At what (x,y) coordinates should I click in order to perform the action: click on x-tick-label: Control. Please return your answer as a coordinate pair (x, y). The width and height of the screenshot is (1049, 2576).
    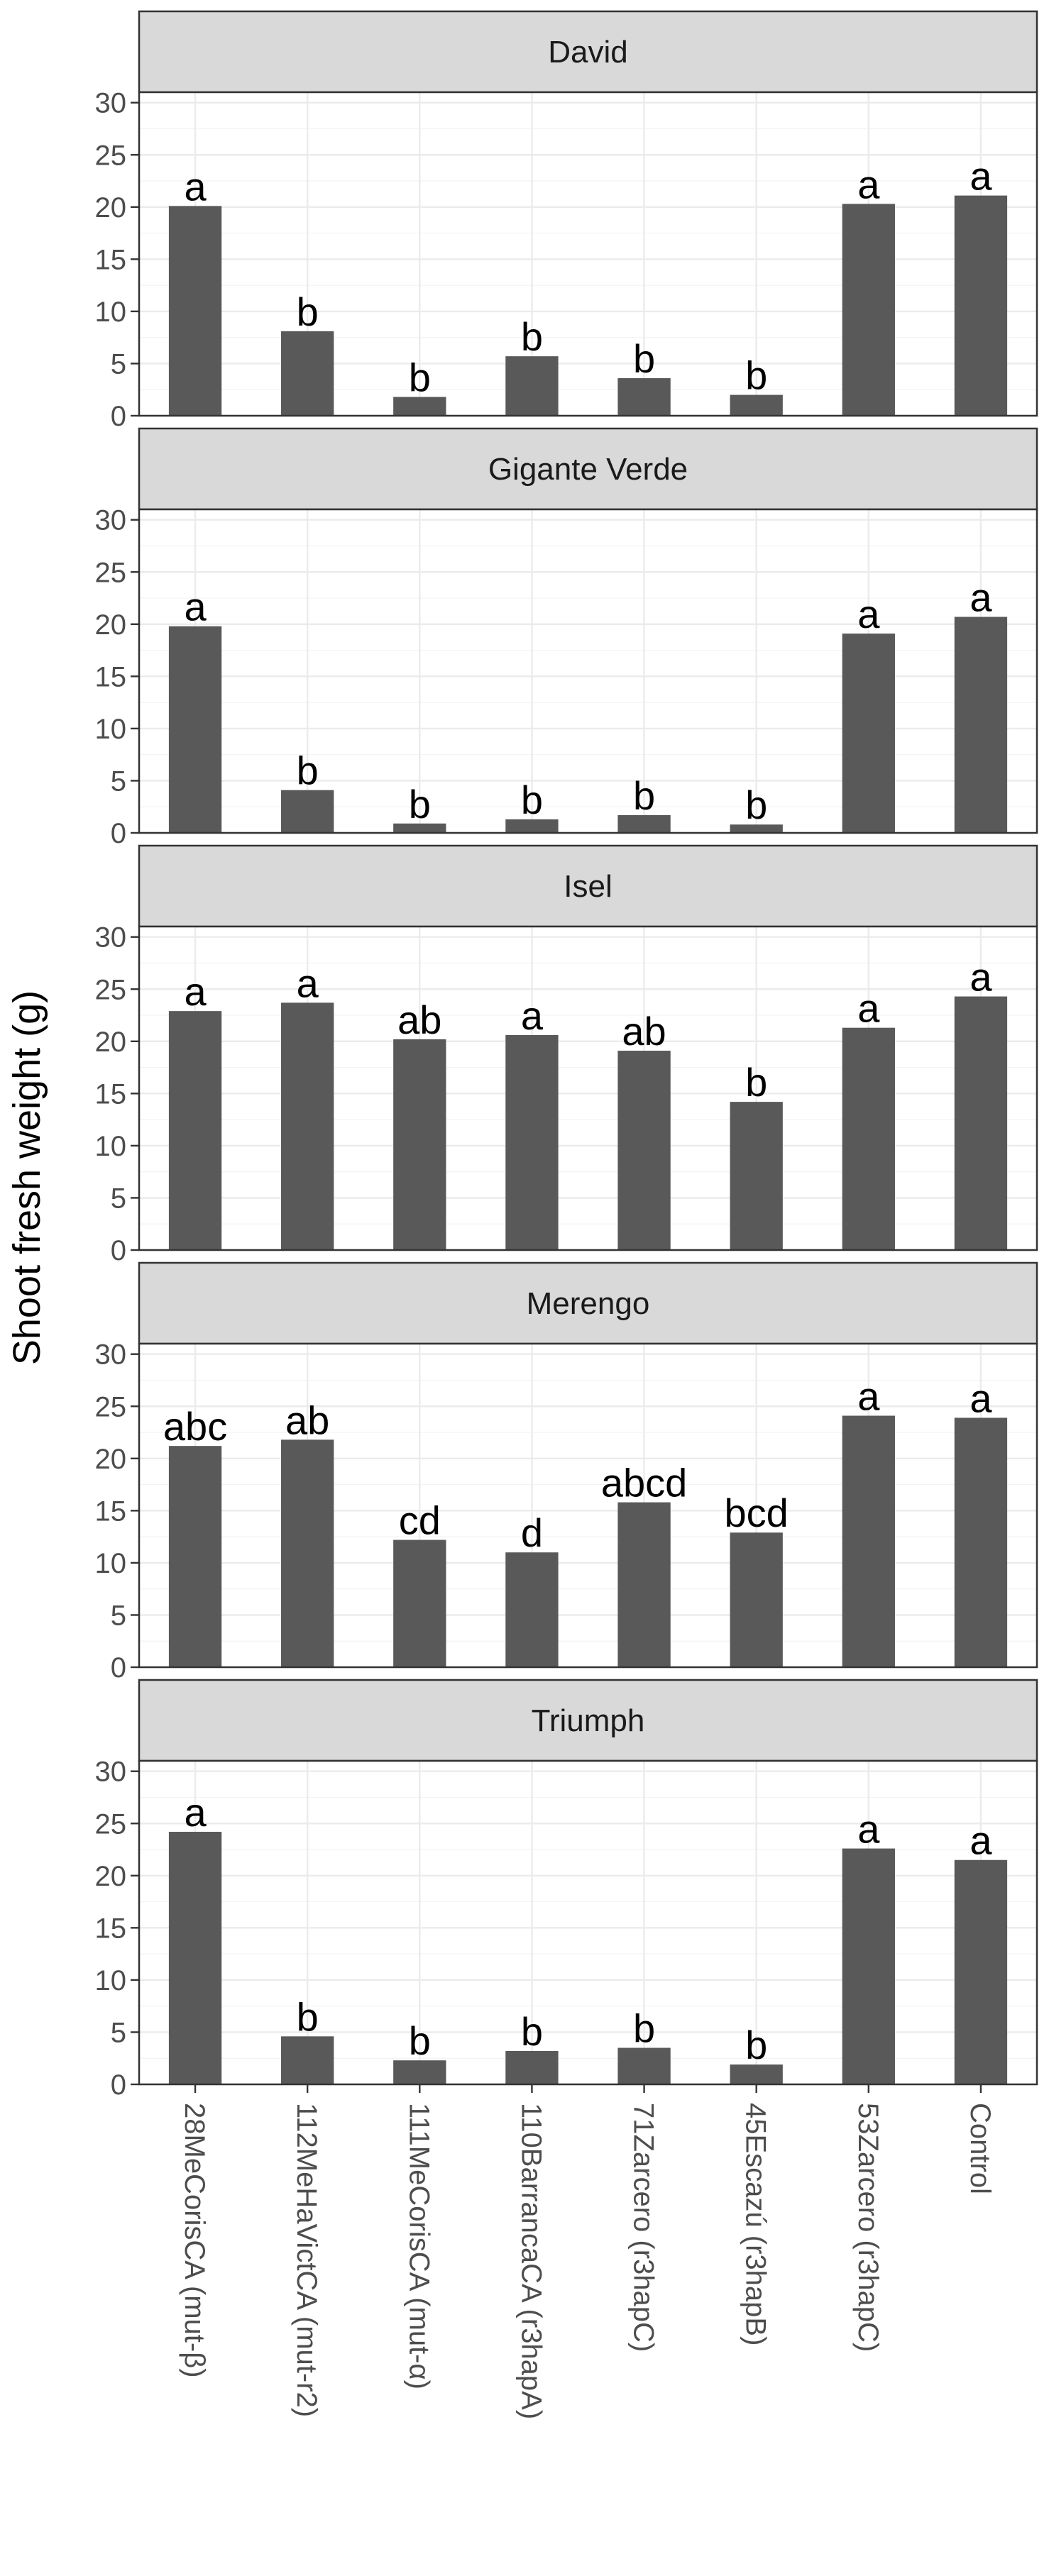
    Looking at the image, I should click on (980, 2148).